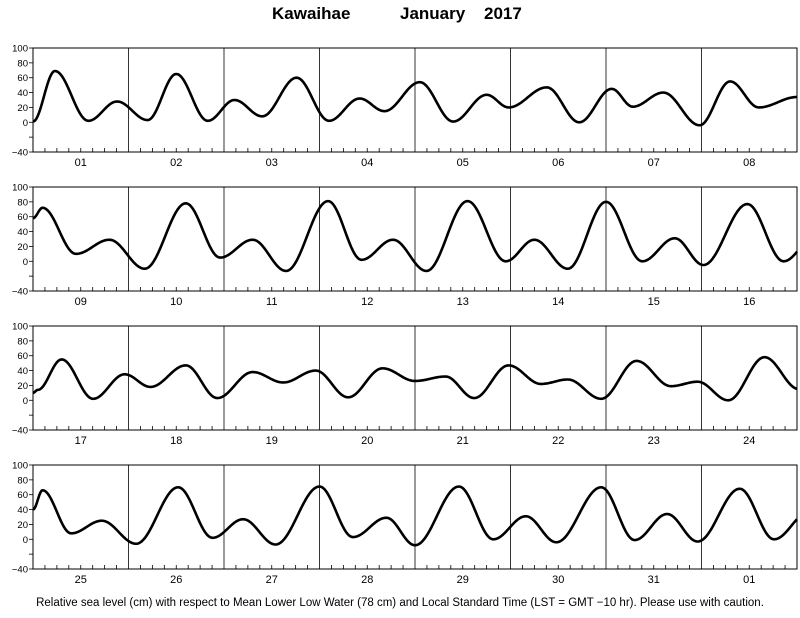 Image resolution: width=800 pixels, height=618 pixels. I want to click on day-label: 21, so click(463, 441).